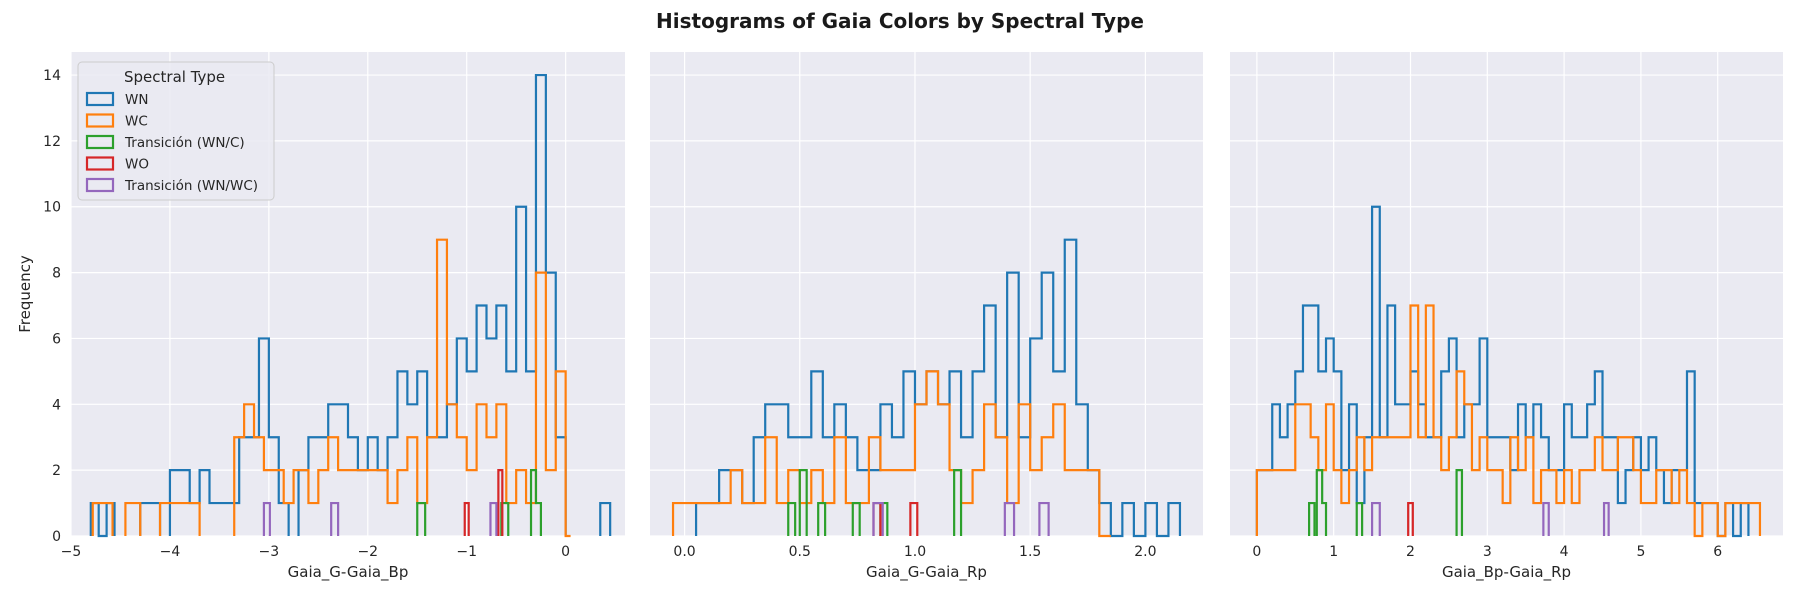 This screenshot has width=1800, height=600. I want to click on y-axis-label: Frequency, so click(25, 294).